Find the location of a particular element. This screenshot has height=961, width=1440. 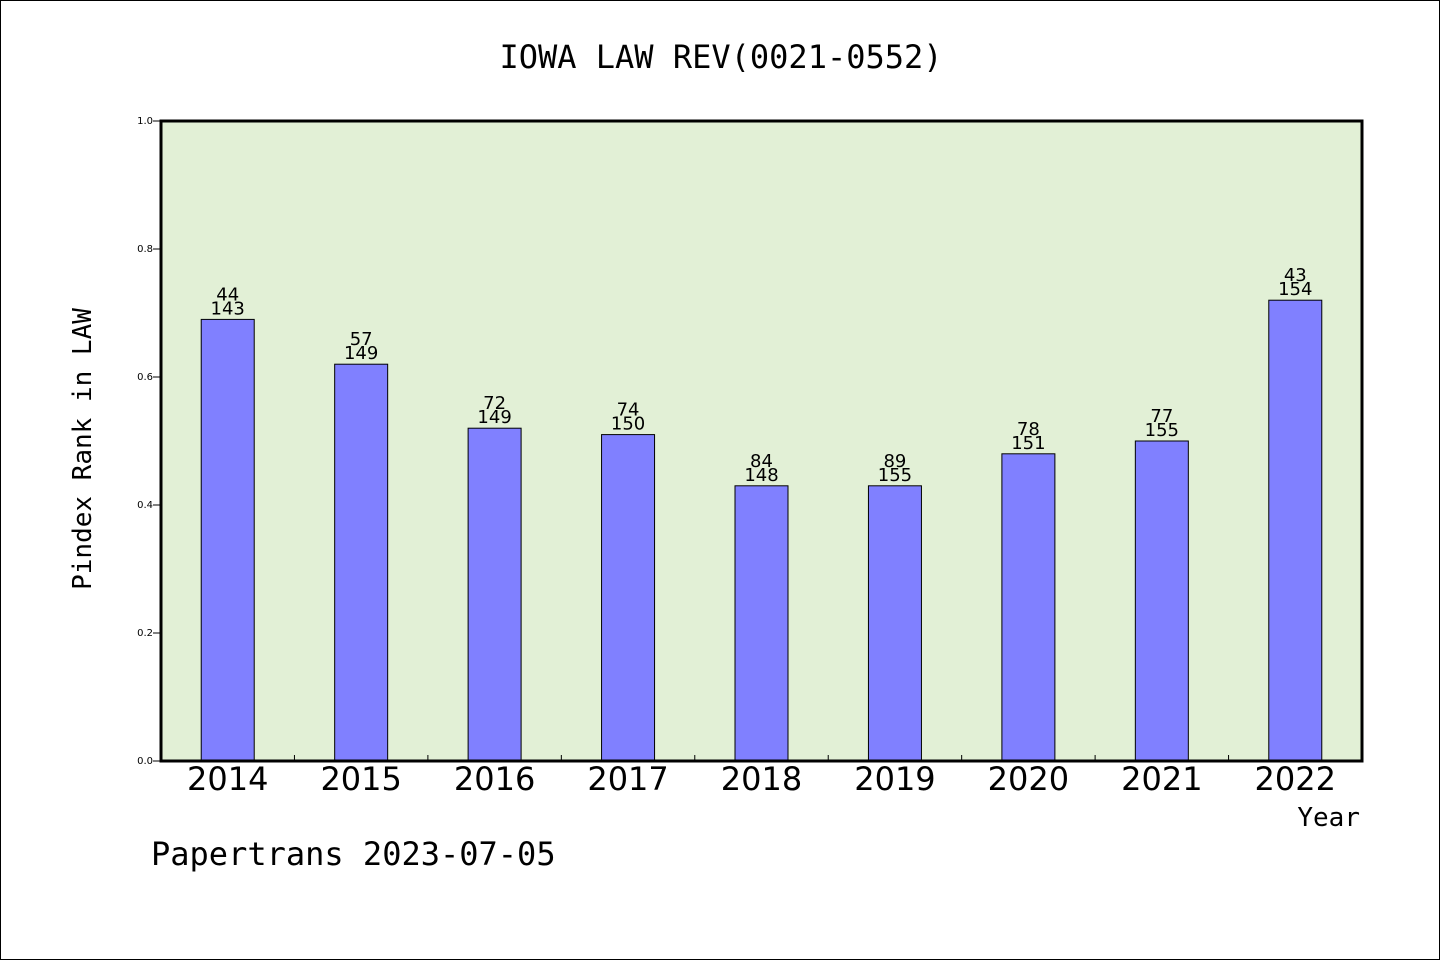

bar-total-label: 148 is located at coordinates (761, 475).